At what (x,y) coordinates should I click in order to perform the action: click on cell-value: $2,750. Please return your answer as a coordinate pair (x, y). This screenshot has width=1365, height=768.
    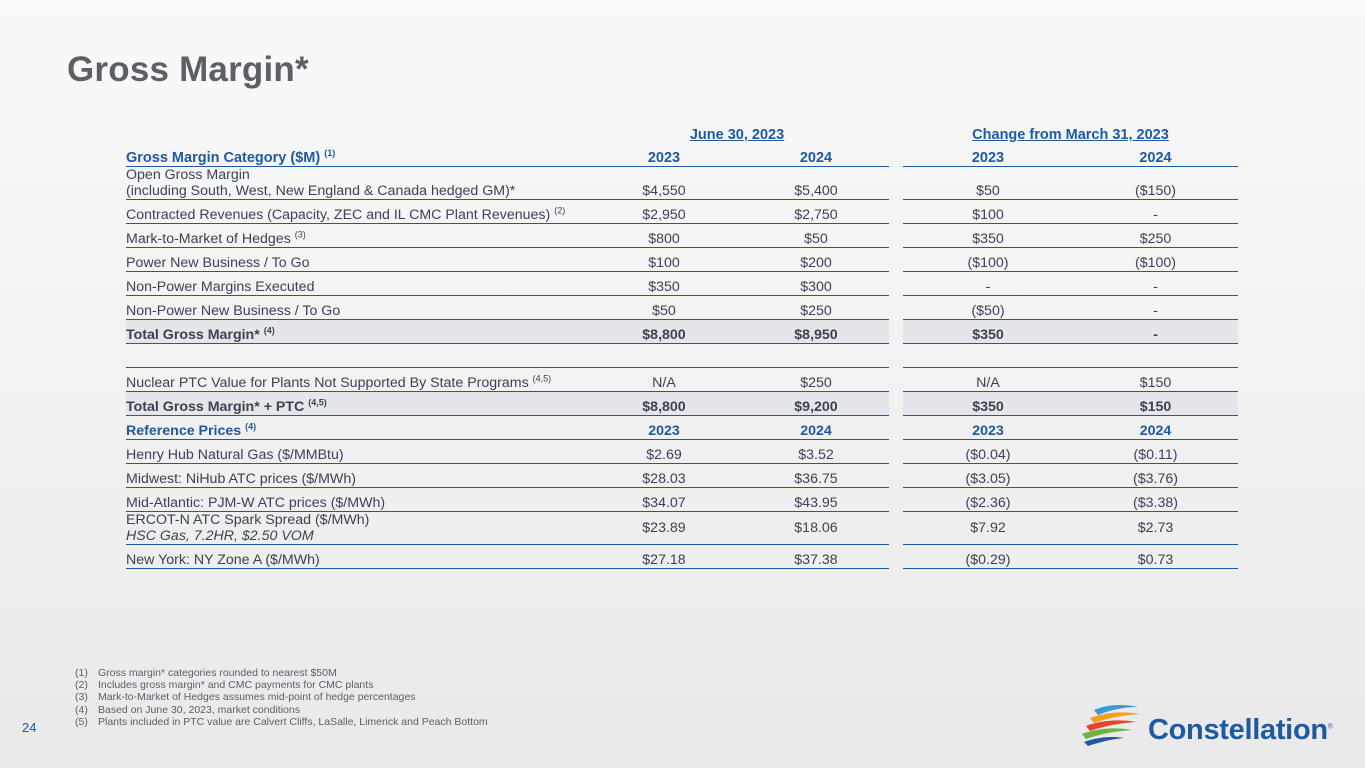
    Looking at the image, I should click on (816, 211).